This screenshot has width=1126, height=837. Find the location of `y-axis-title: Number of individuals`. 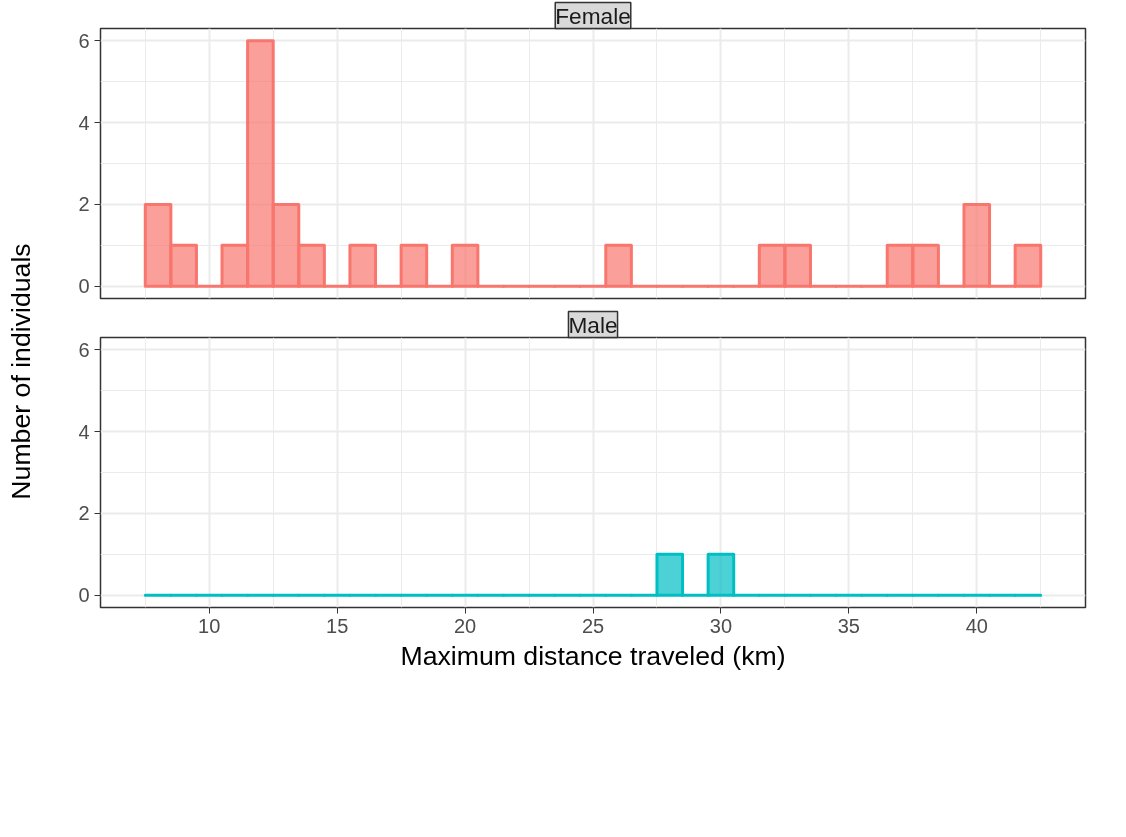

y-axis-title: Number of individuals is located at coordinates (20, 371).